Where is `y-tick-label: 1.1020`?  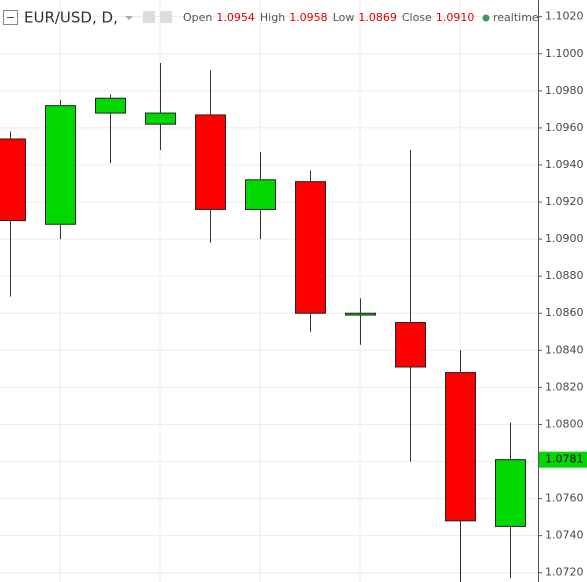
y-tick-label: 1.1020 is located at coordinates (564, 16).